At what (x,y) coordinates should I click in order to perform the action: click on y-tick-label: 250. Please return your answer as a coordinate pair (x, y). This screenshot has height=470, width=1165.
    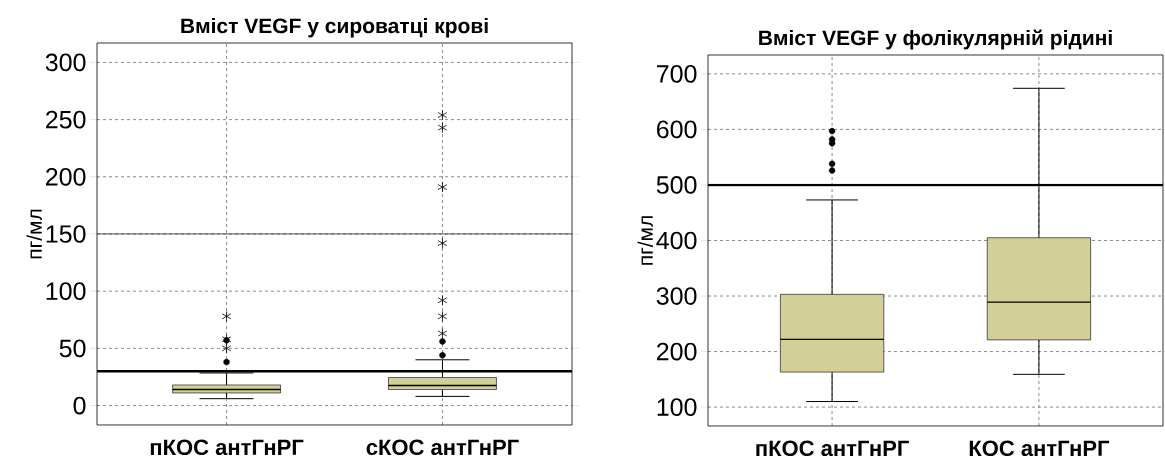
    Looking at the image, I should click on (66, 119).